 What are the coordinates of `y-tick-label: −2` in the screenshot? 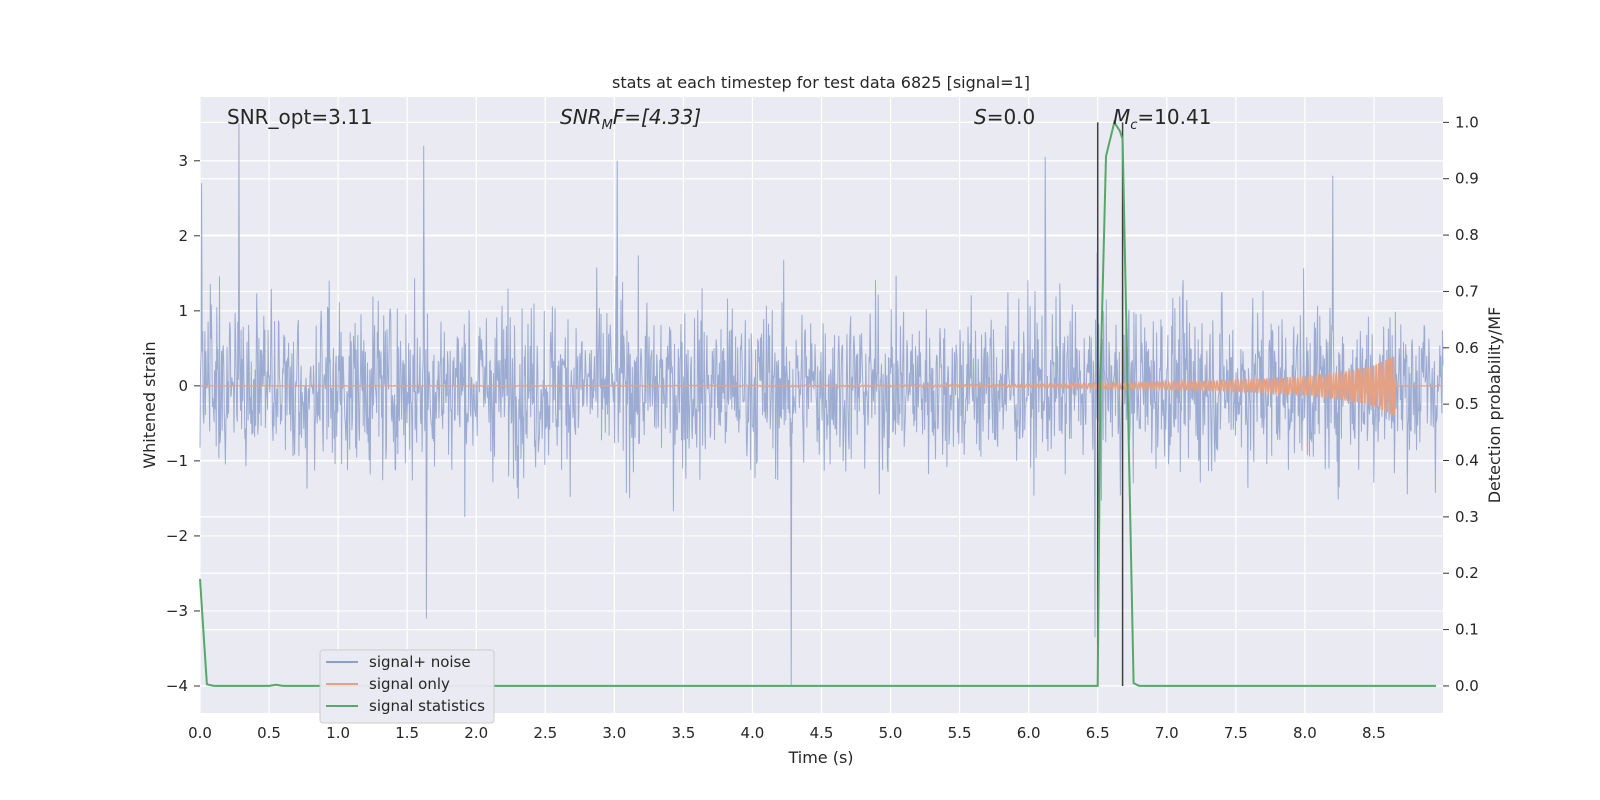 It's located at (177, 536).